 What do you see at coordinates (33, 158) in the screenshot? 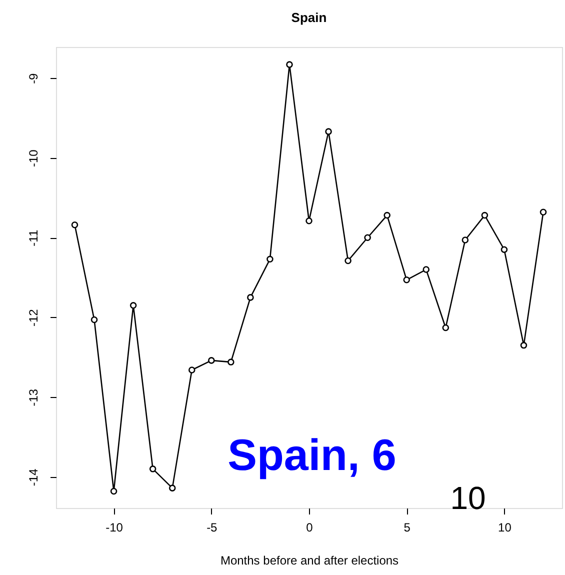
I see `y-tick-label: -10` at bounding box center [33, 158].